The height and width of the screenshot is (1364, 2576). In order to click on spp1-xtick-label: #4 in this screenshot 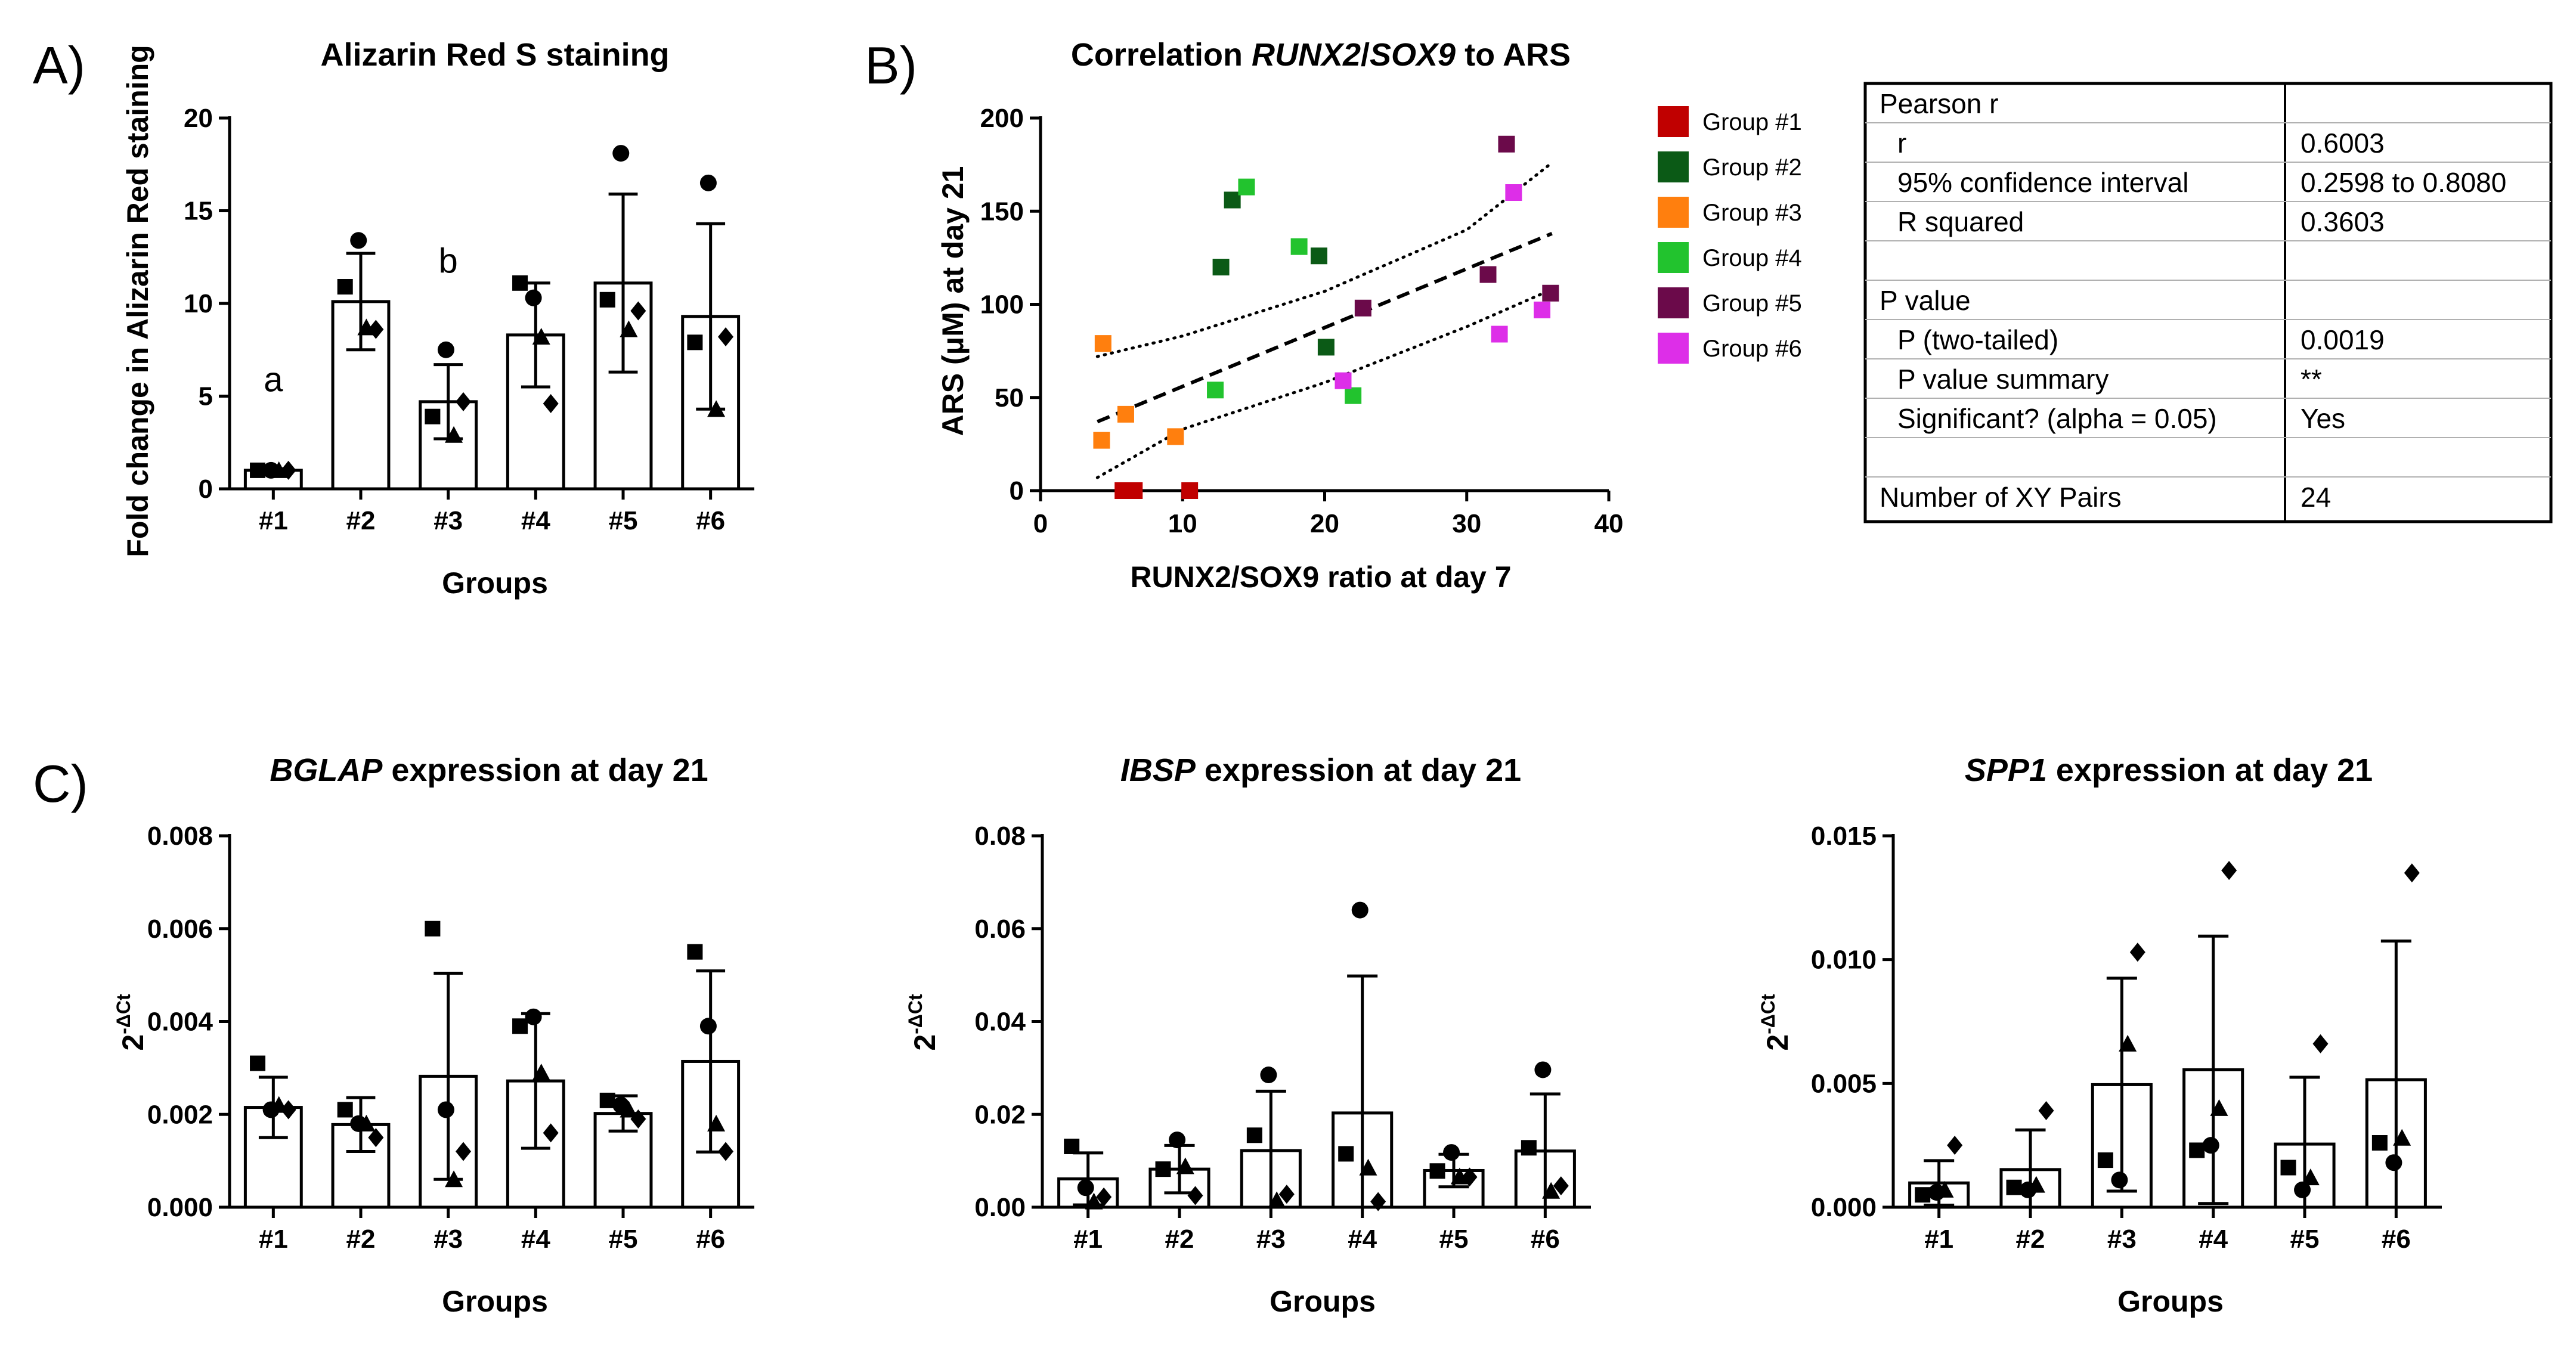, I will do `click(2213, 1239)`.